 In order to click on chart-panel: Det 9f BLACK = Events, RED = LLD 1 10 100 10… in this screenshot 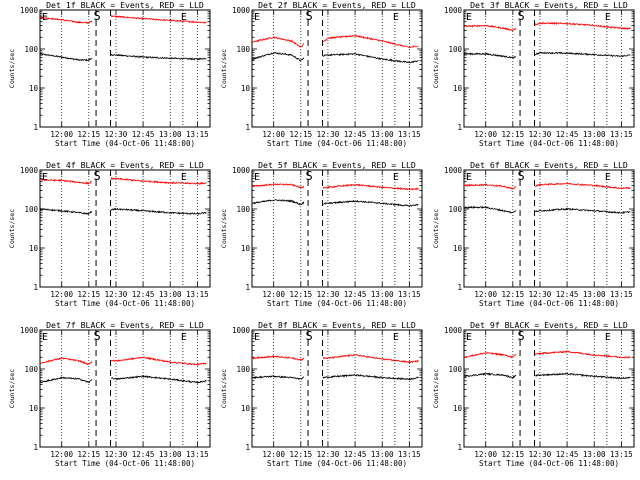, I will do `click(533, 394)`.